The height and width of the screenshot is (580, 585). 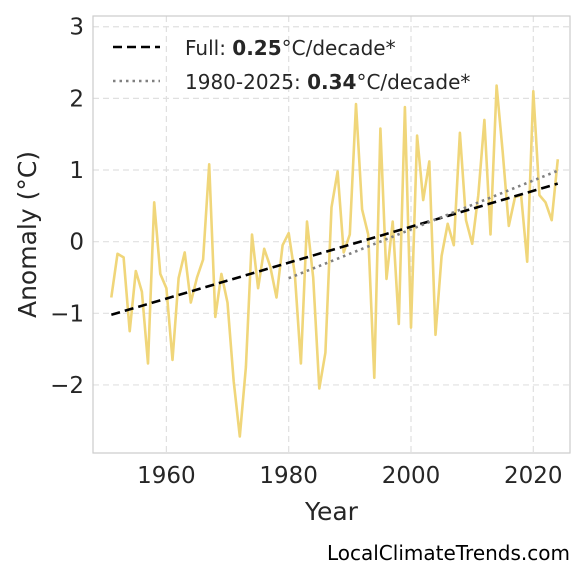 I want to click on x-tick-label: 1980, so click(x=288, y=476).